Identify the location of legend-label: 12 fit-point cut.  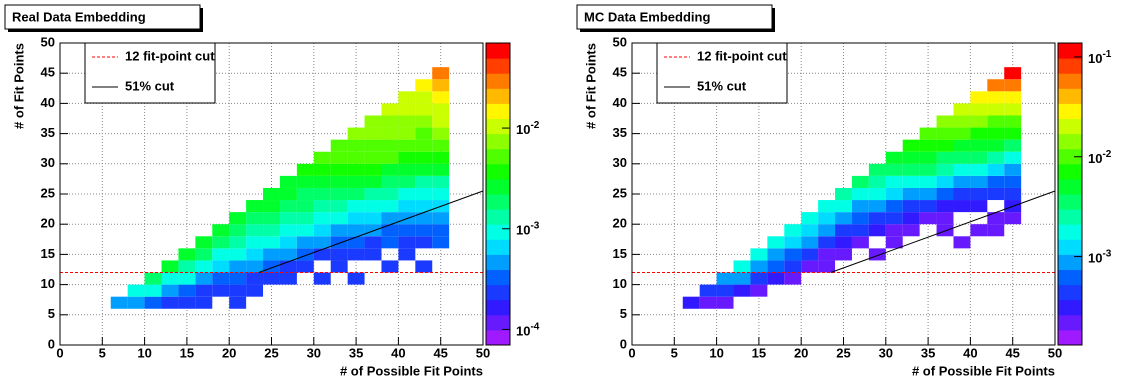
(170, 55).